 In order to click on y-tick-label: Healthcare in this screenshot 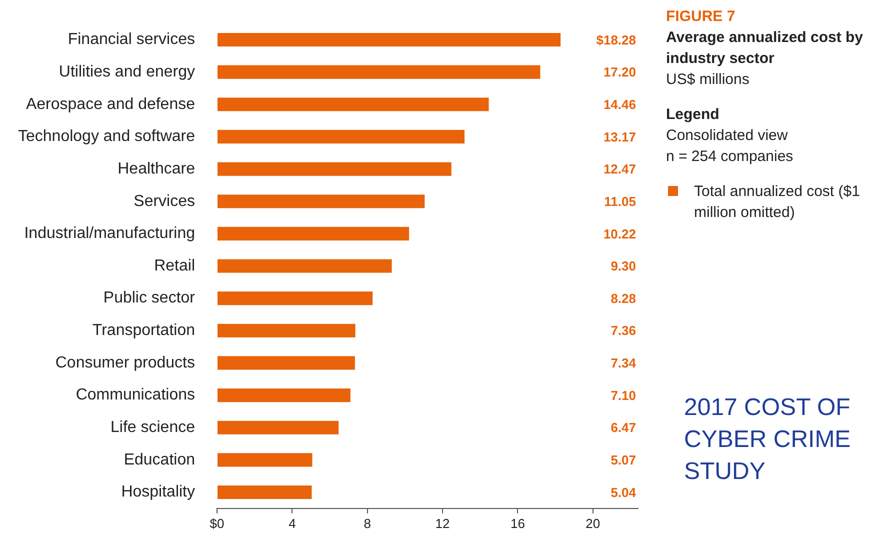, I will do `click(157, 169)`.